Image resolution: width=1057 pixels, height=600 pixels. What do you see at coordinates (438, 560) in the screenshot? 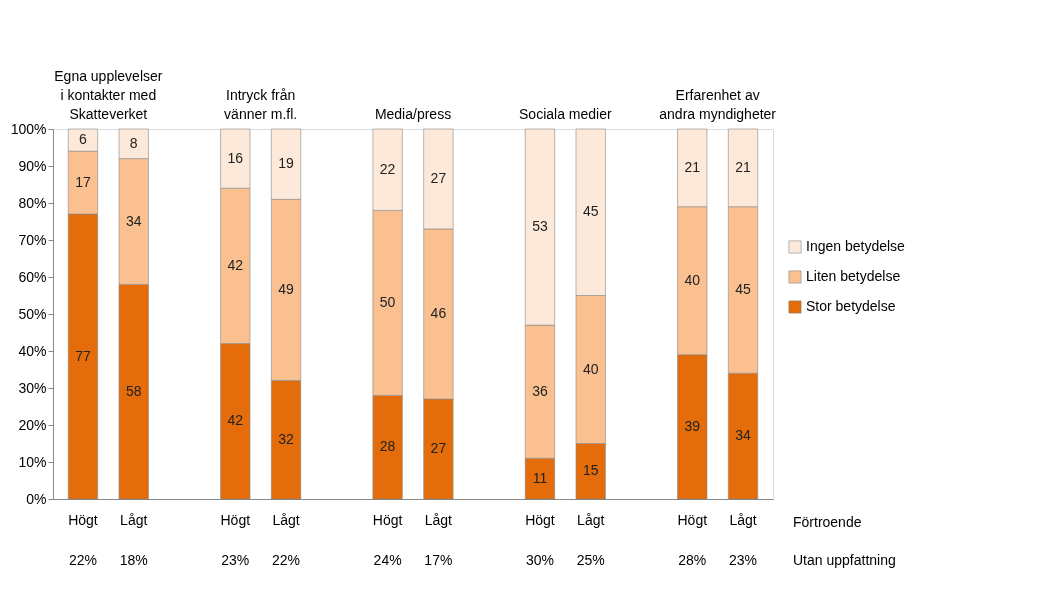
I see `text: 17%` at bounding box center [438, 560].